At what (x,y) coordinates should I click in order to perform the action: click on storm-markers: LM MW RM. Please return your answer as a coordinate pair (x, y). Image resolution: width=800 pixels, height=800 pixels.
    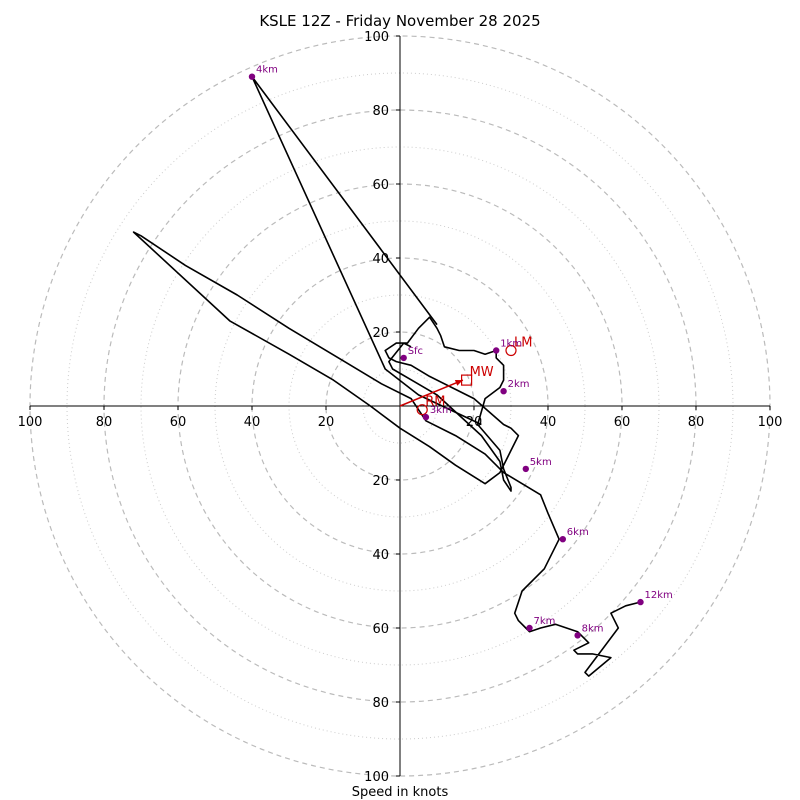
    Looking at the image, I should click on (474, 376).